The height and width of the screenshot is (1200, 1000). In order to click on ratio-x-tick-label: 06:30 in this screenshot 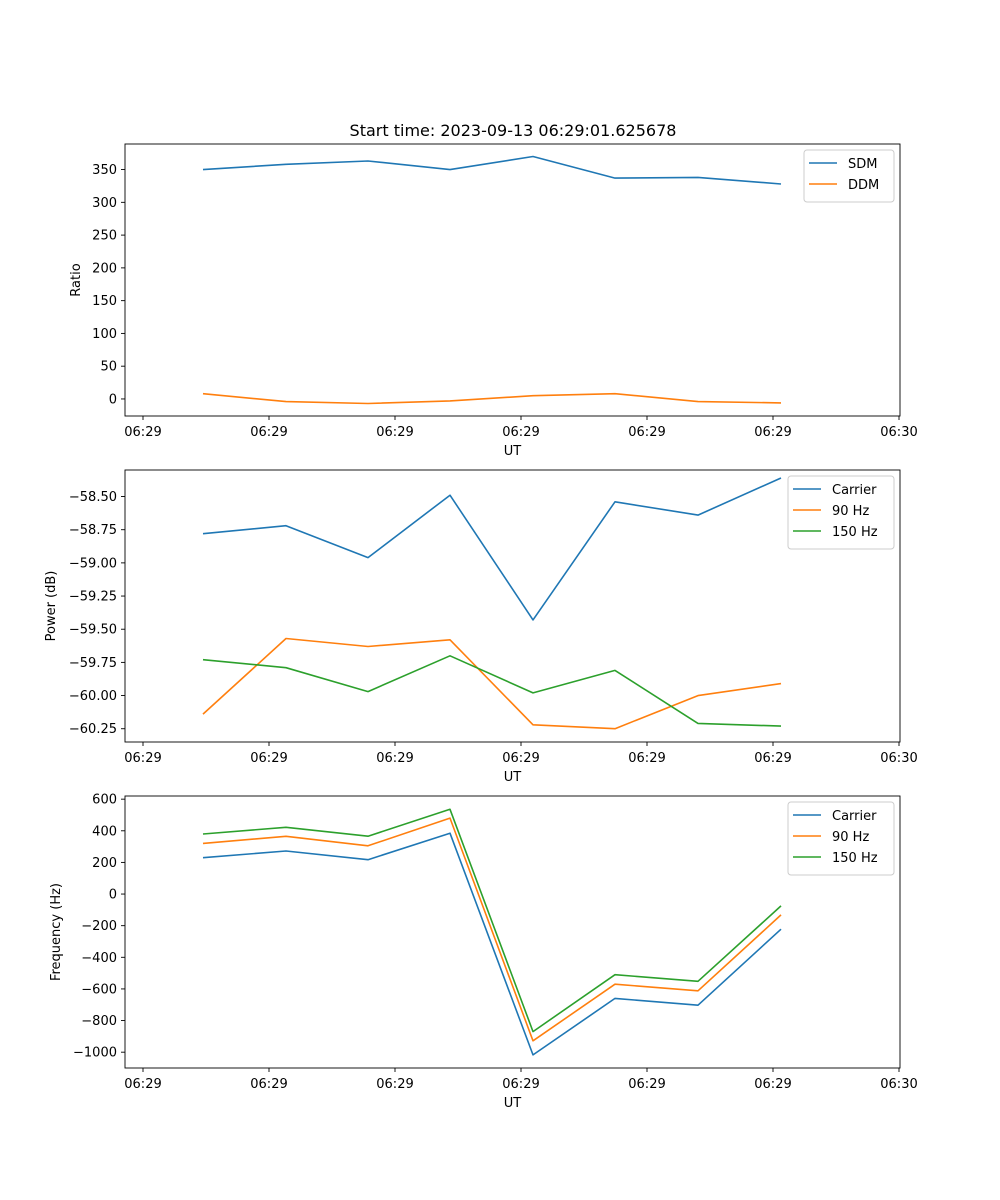, I will do `click(898, 432)`.